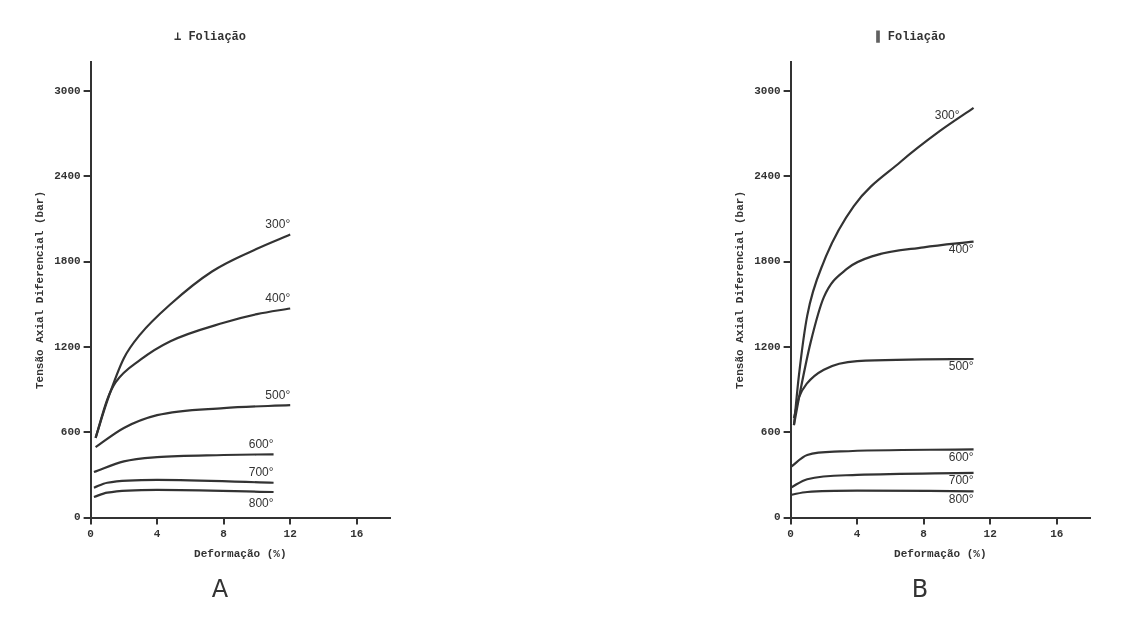  Describe the element at coordinates (210, 37) in the screenshot. I see `chart-title: ⊥ Foliação` at that location.